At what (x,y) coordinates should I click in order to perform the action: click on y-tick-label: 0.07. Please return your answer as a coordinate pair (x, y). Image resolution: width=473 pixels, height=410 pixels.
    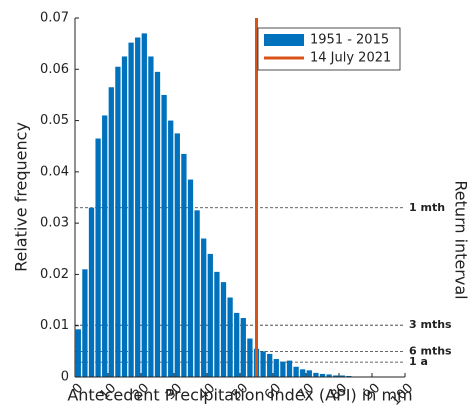
    Looking at the image, I should click on (54, 18).